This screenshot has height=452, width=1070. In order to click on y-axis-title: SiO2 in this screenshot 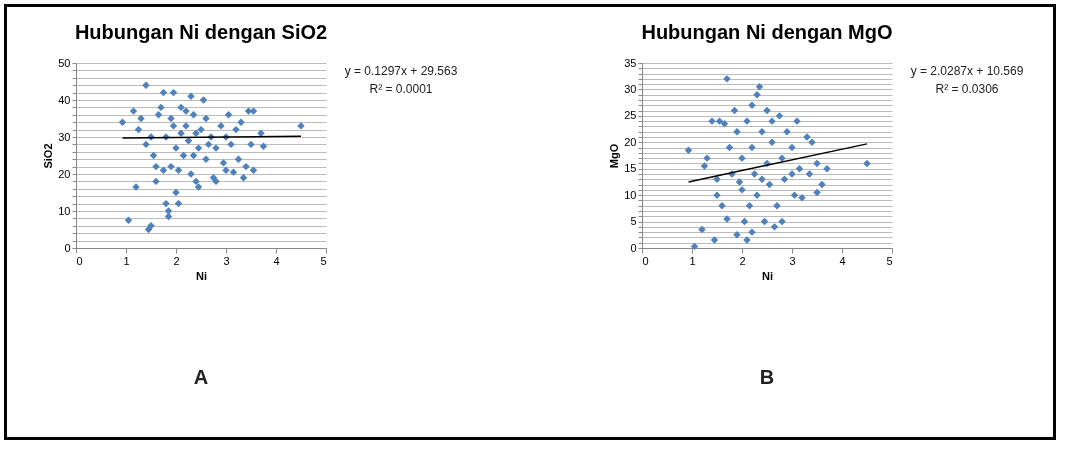, I will do `click(48, 156)`.